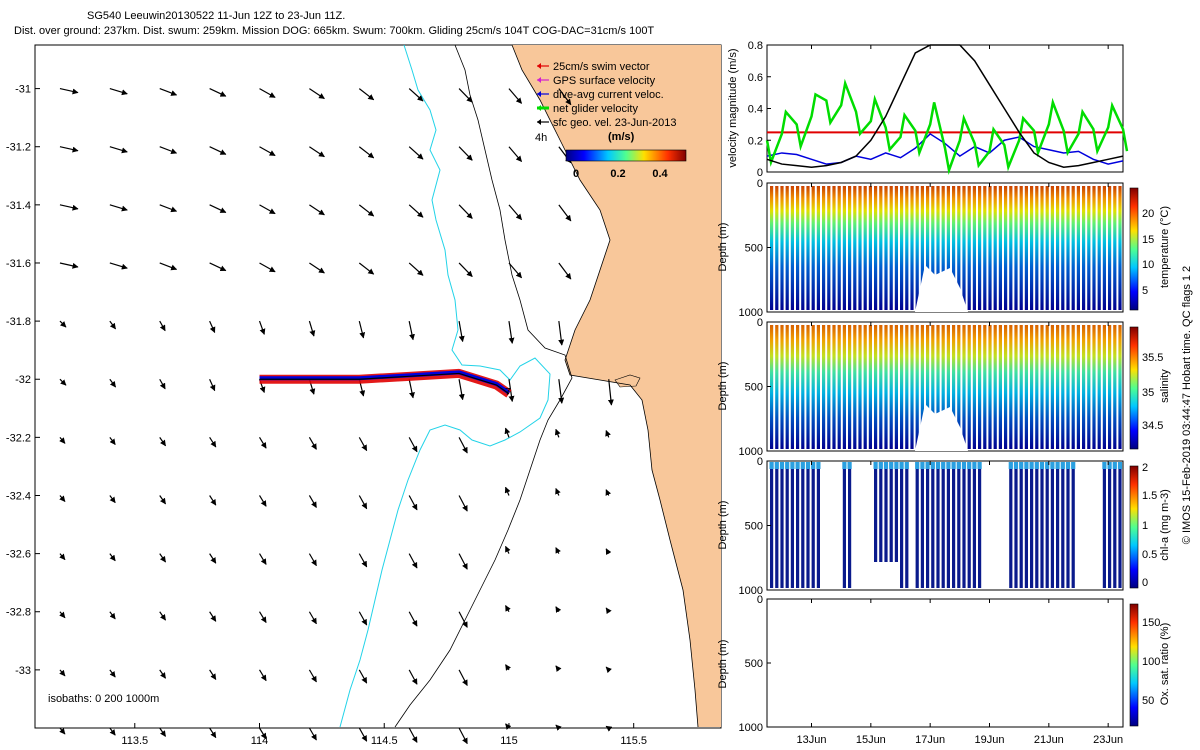  Describe the element at coordinates (1134, 665) in the screenshot. I see `oxygen-colorbar` at that location.